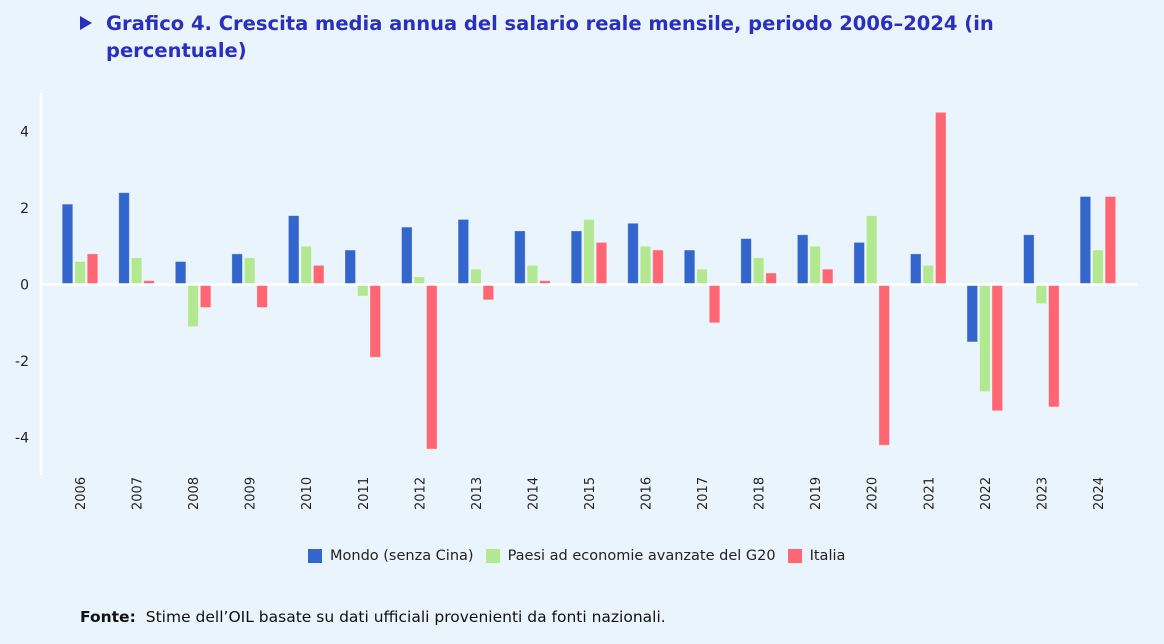 The image size is (1164, 644). I want to click on x-tick-label: 2014, so click(533, 493).